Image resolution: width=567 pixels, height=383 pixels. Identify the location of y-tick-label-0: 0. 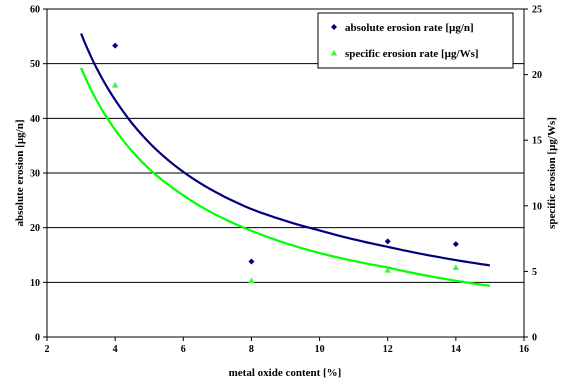
(37, 338).